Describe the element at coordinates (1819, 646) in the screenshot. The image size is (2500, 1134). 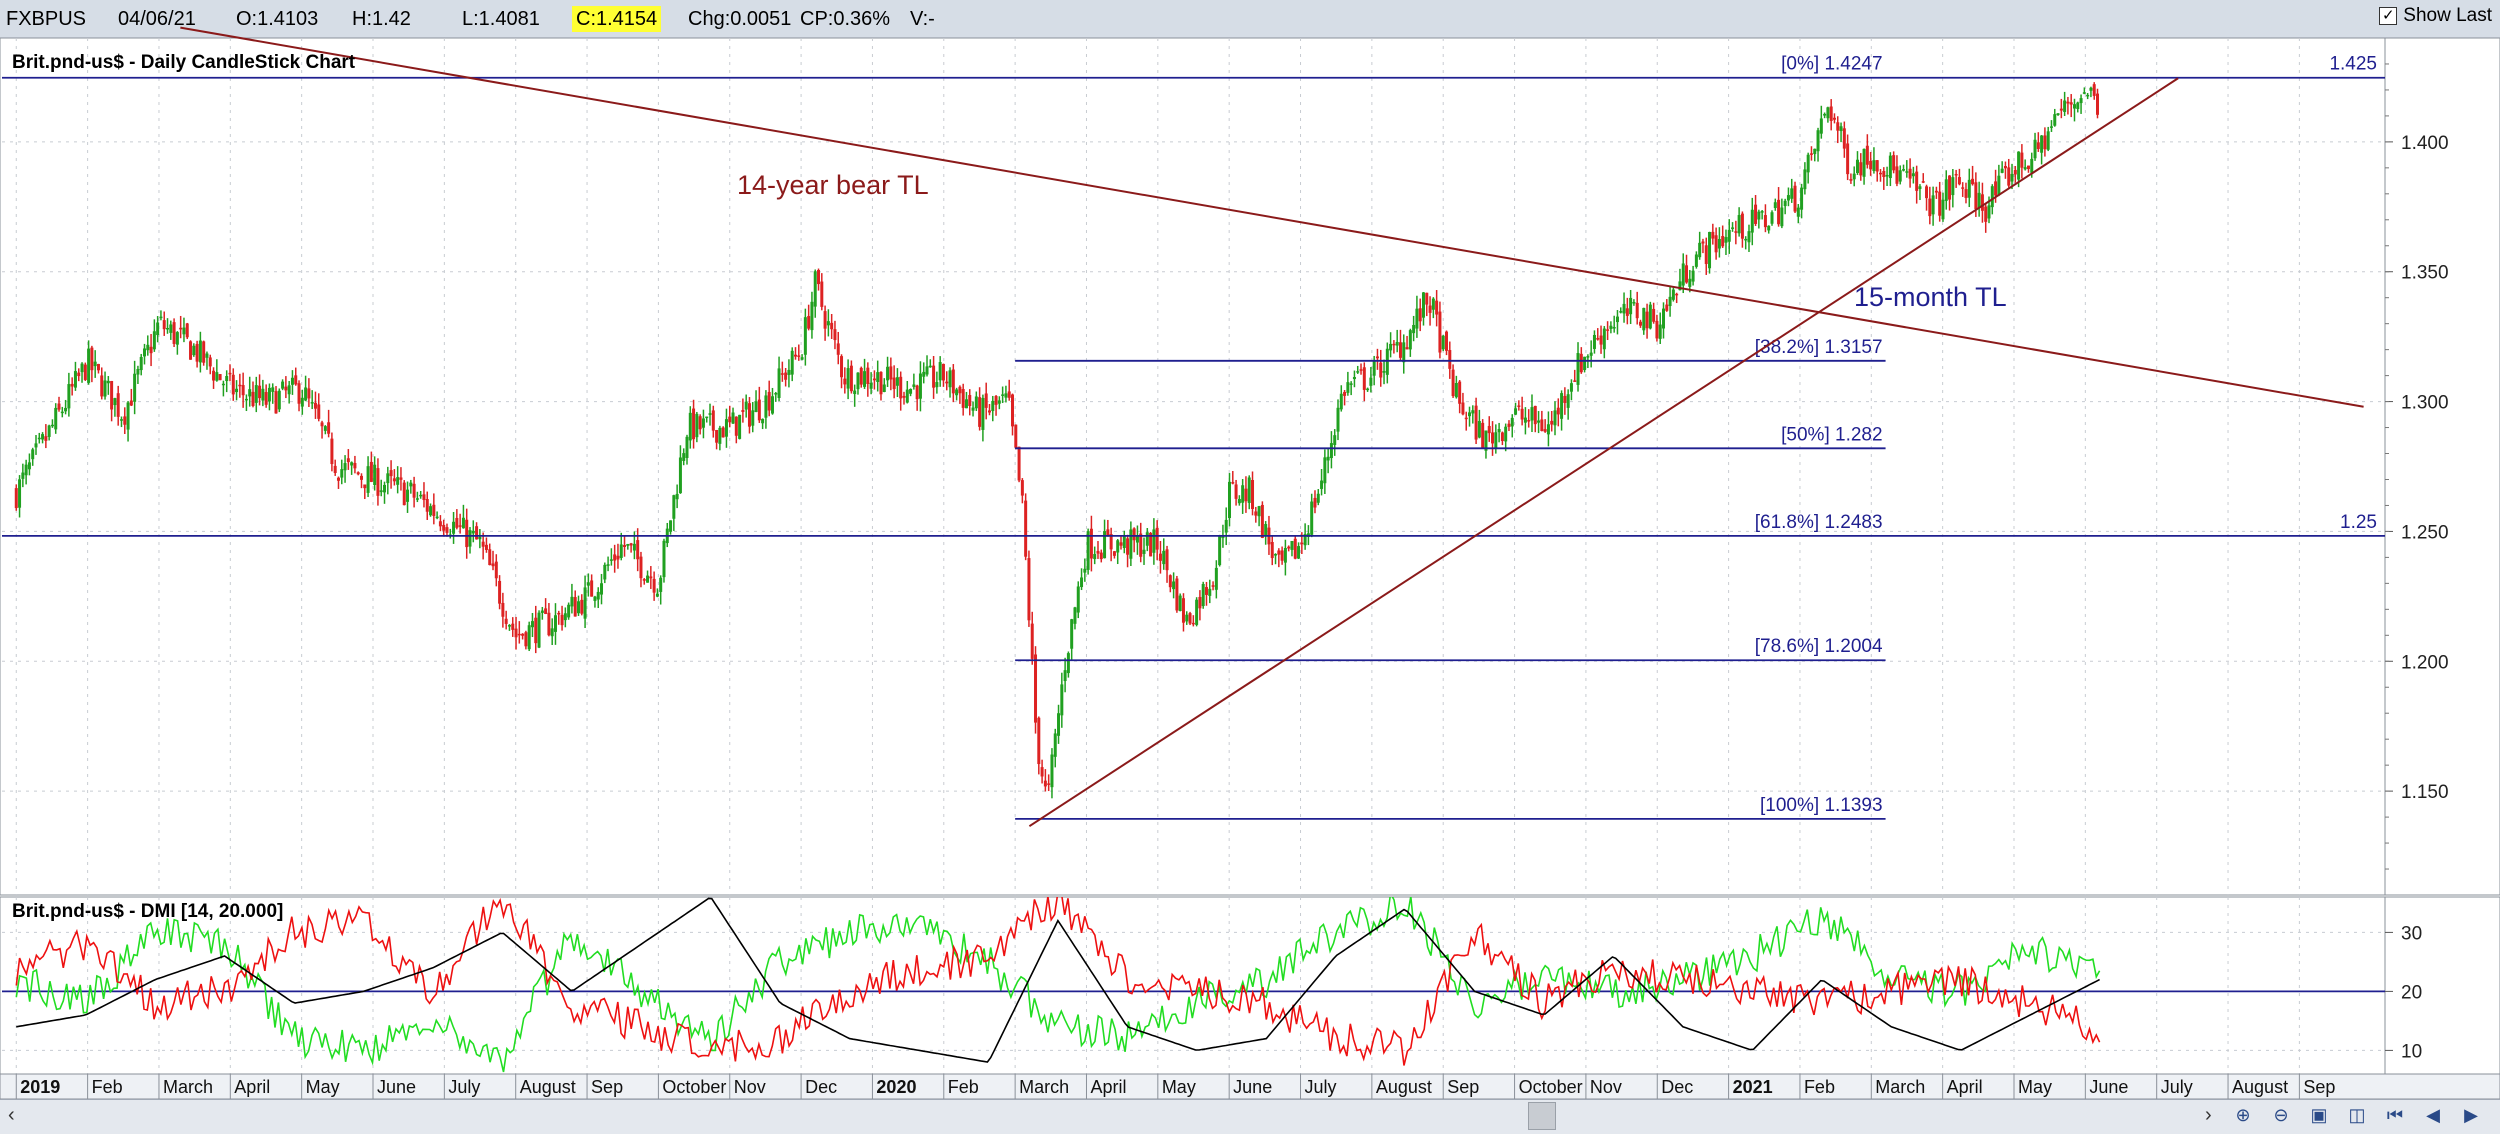
I see `fib-level-label: [78.6%] 1.2004` at that location.